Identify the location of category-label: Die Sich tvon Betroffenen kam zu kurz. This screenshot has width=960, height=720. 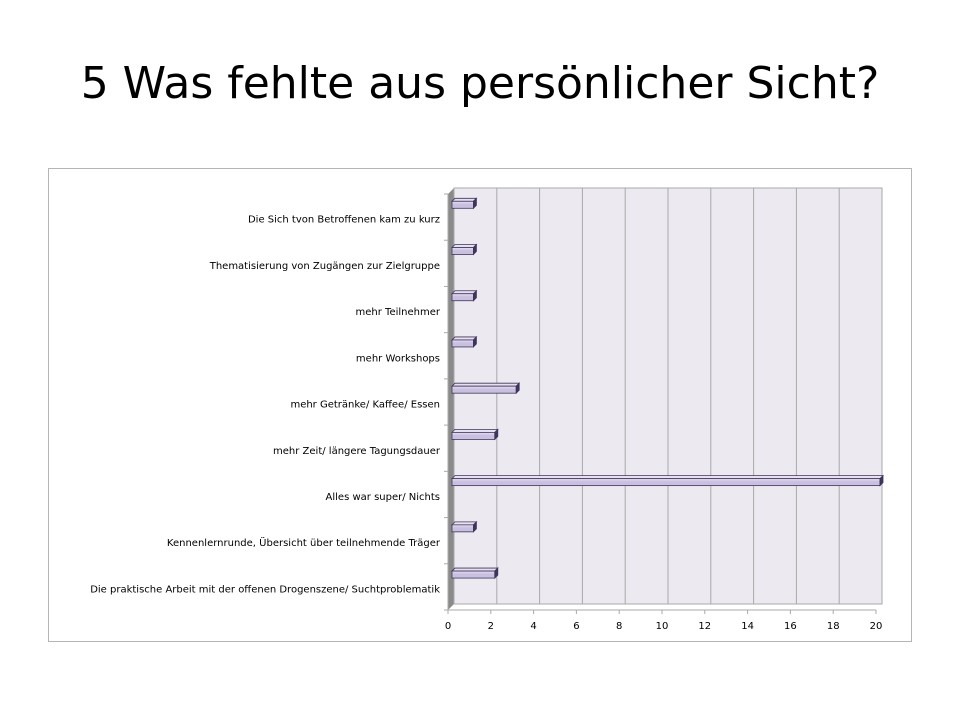
(344, 220).